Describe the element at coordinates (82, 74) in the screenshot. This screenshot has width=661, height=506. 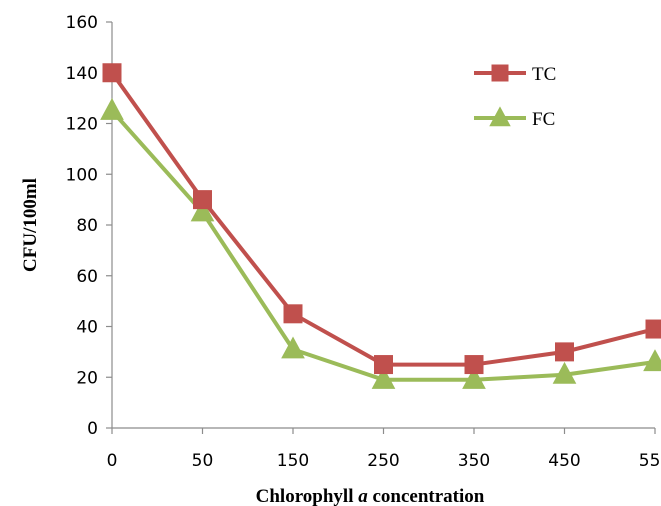
I see `y-tick-label: 140` at that location.